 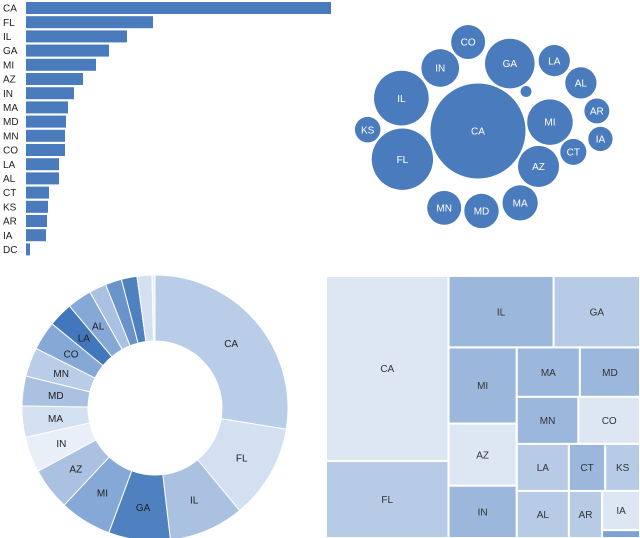 I want to click on bar-label: CO, so click(x=10, y=151).